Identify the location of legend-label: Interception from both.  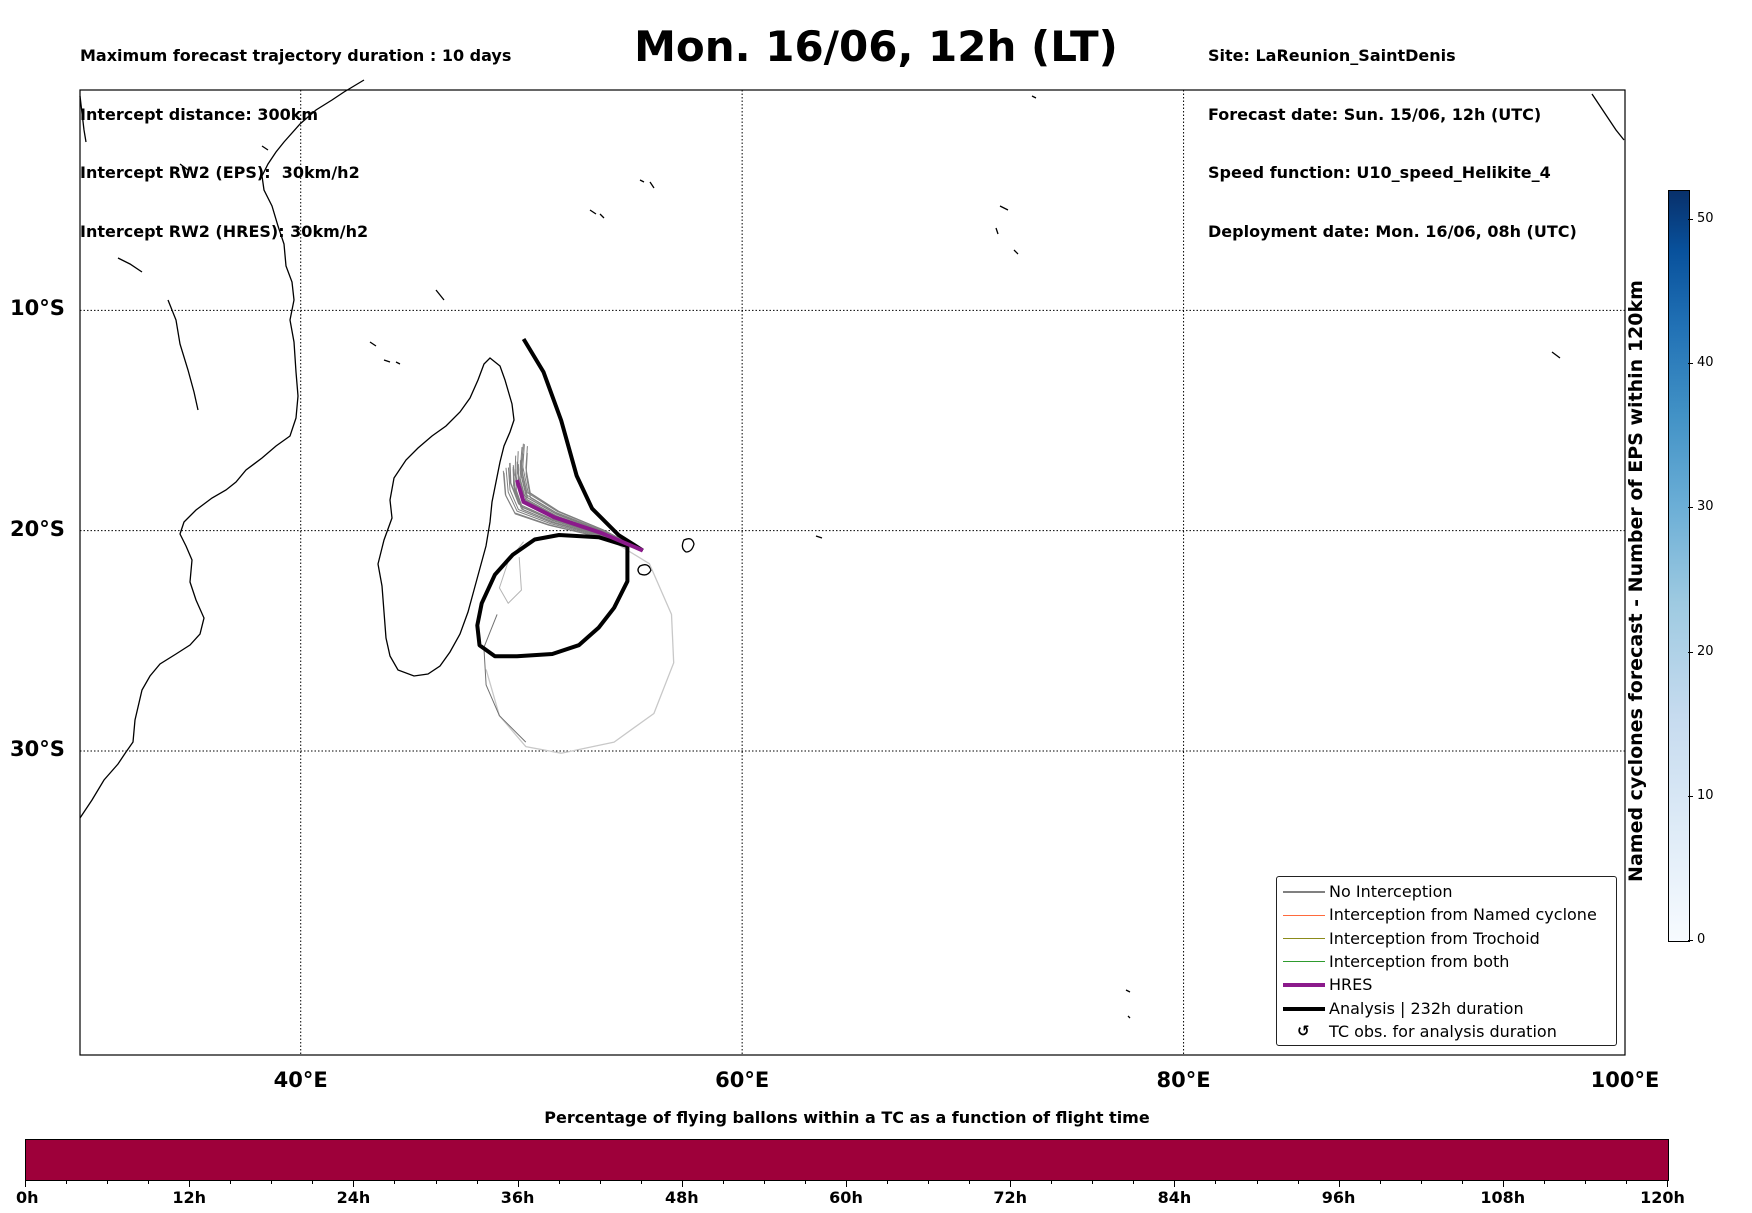
(1419, 961).